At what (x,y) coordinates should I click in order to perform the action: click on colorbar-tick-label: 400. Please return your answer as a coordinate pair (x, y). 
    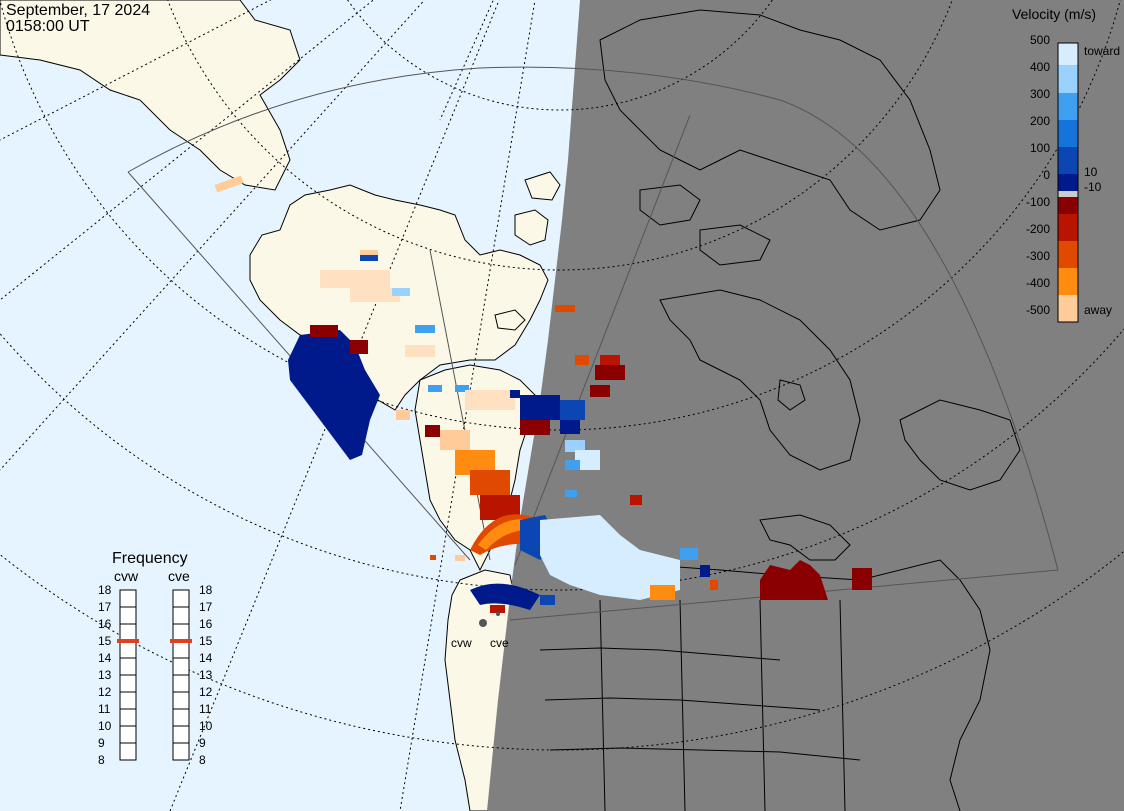
    Looking at the image, I should click on (1039, 67).